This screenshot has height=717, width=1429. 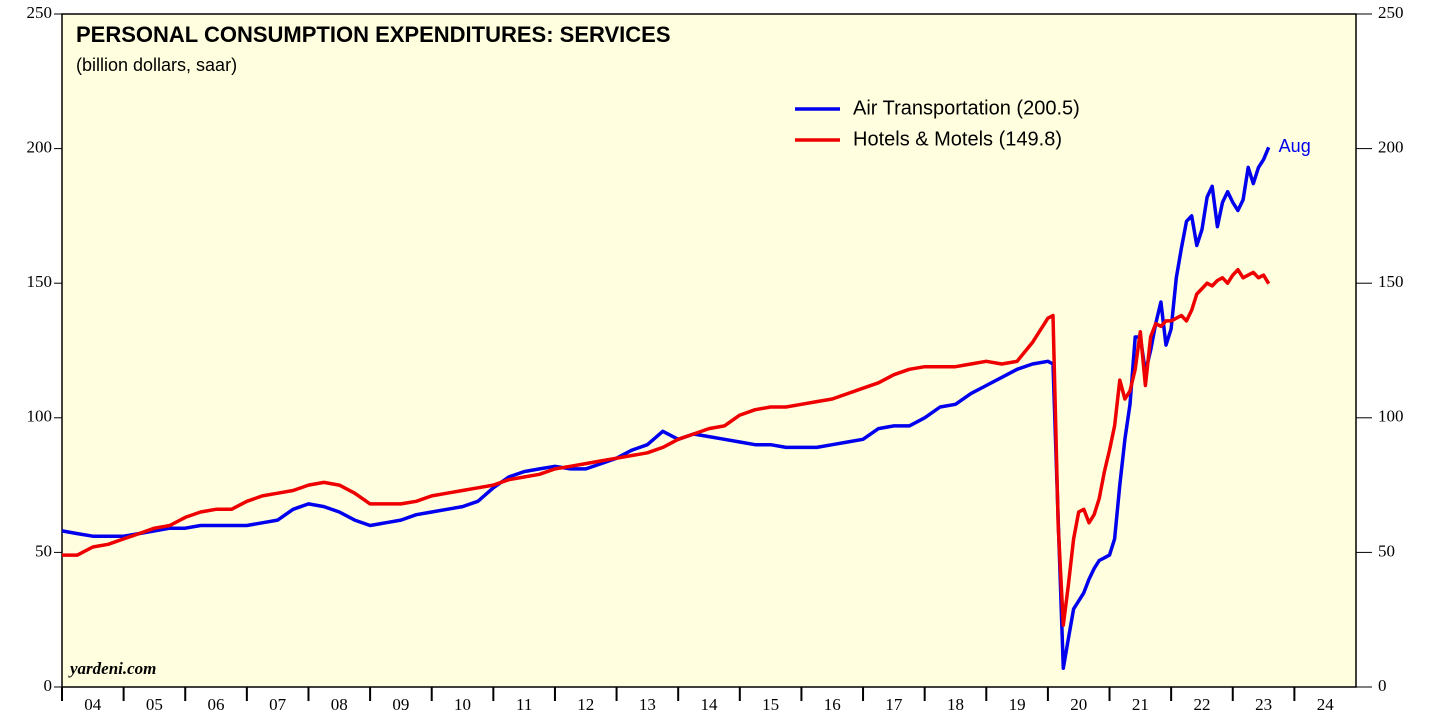 I want to click on x-tick-label: 15, so click(x=770, y=704).